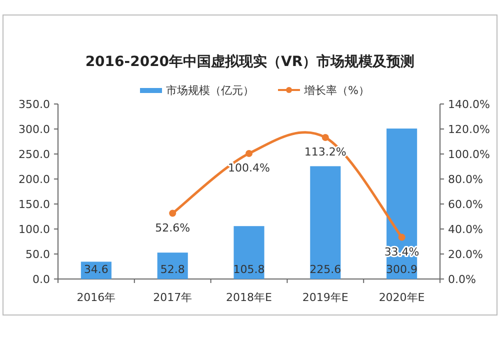 The width and height of the screenshot is (500, 362). What do you see at coordinates (469, 104) in the screenshot?
I see `y2-tick-label: 140.0%` at bounding box center [469, 104].